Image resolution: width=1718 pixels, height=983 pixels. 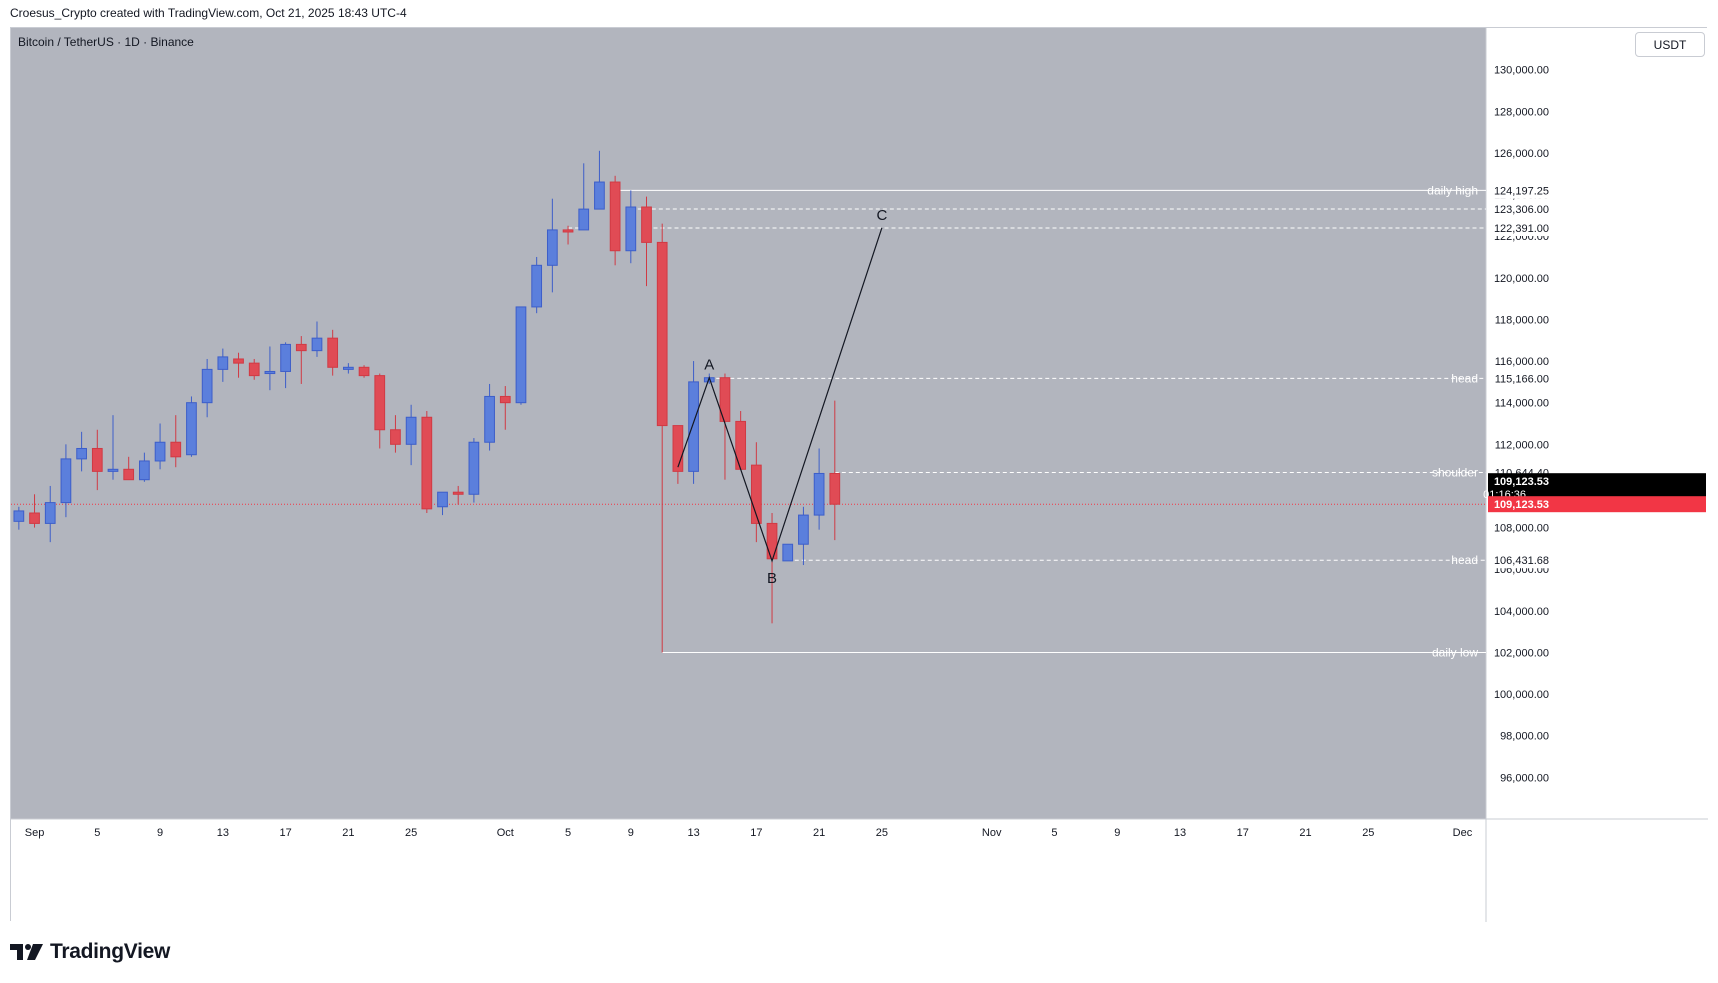 What do you see at coordinates (1522, 404) in the screenshot?
I see `y-tick-label: 114,000.00` at bounding box center [1522, 404].